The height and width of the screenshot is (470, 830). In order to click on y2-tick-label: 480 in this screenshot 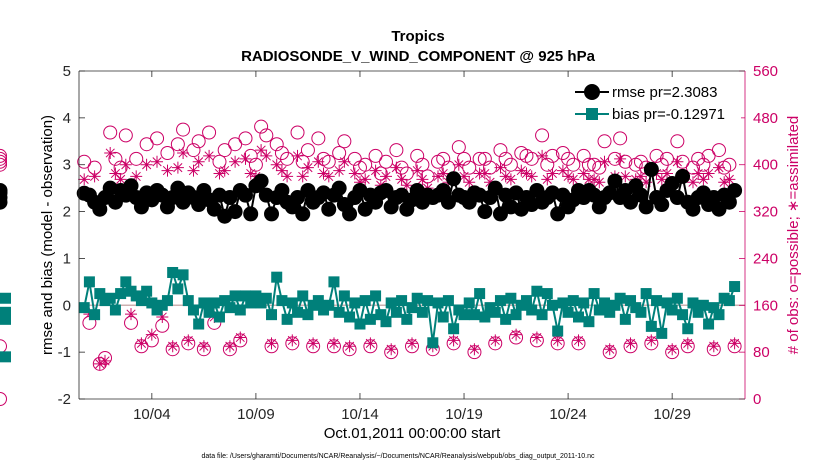, I will do `click(765, 118)`.